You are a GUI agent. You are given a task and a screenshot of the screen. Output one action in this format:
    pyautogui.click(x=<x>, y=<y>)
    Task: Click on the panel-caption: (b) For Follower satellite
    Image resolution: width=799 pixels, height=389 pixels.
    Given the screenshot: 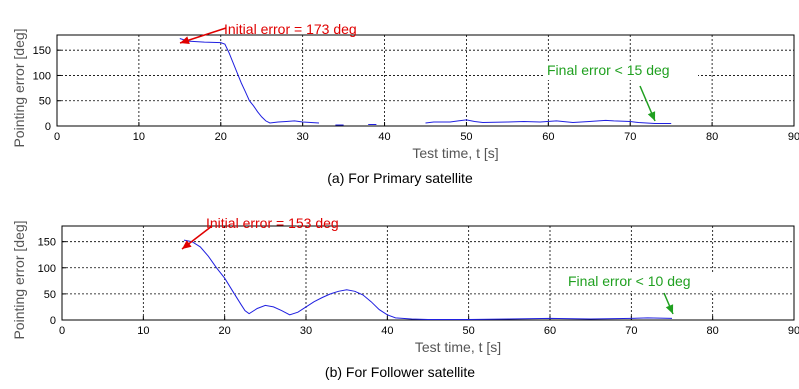 What is the action you would take?
    pyautogui.click(x=400, y=372)
    